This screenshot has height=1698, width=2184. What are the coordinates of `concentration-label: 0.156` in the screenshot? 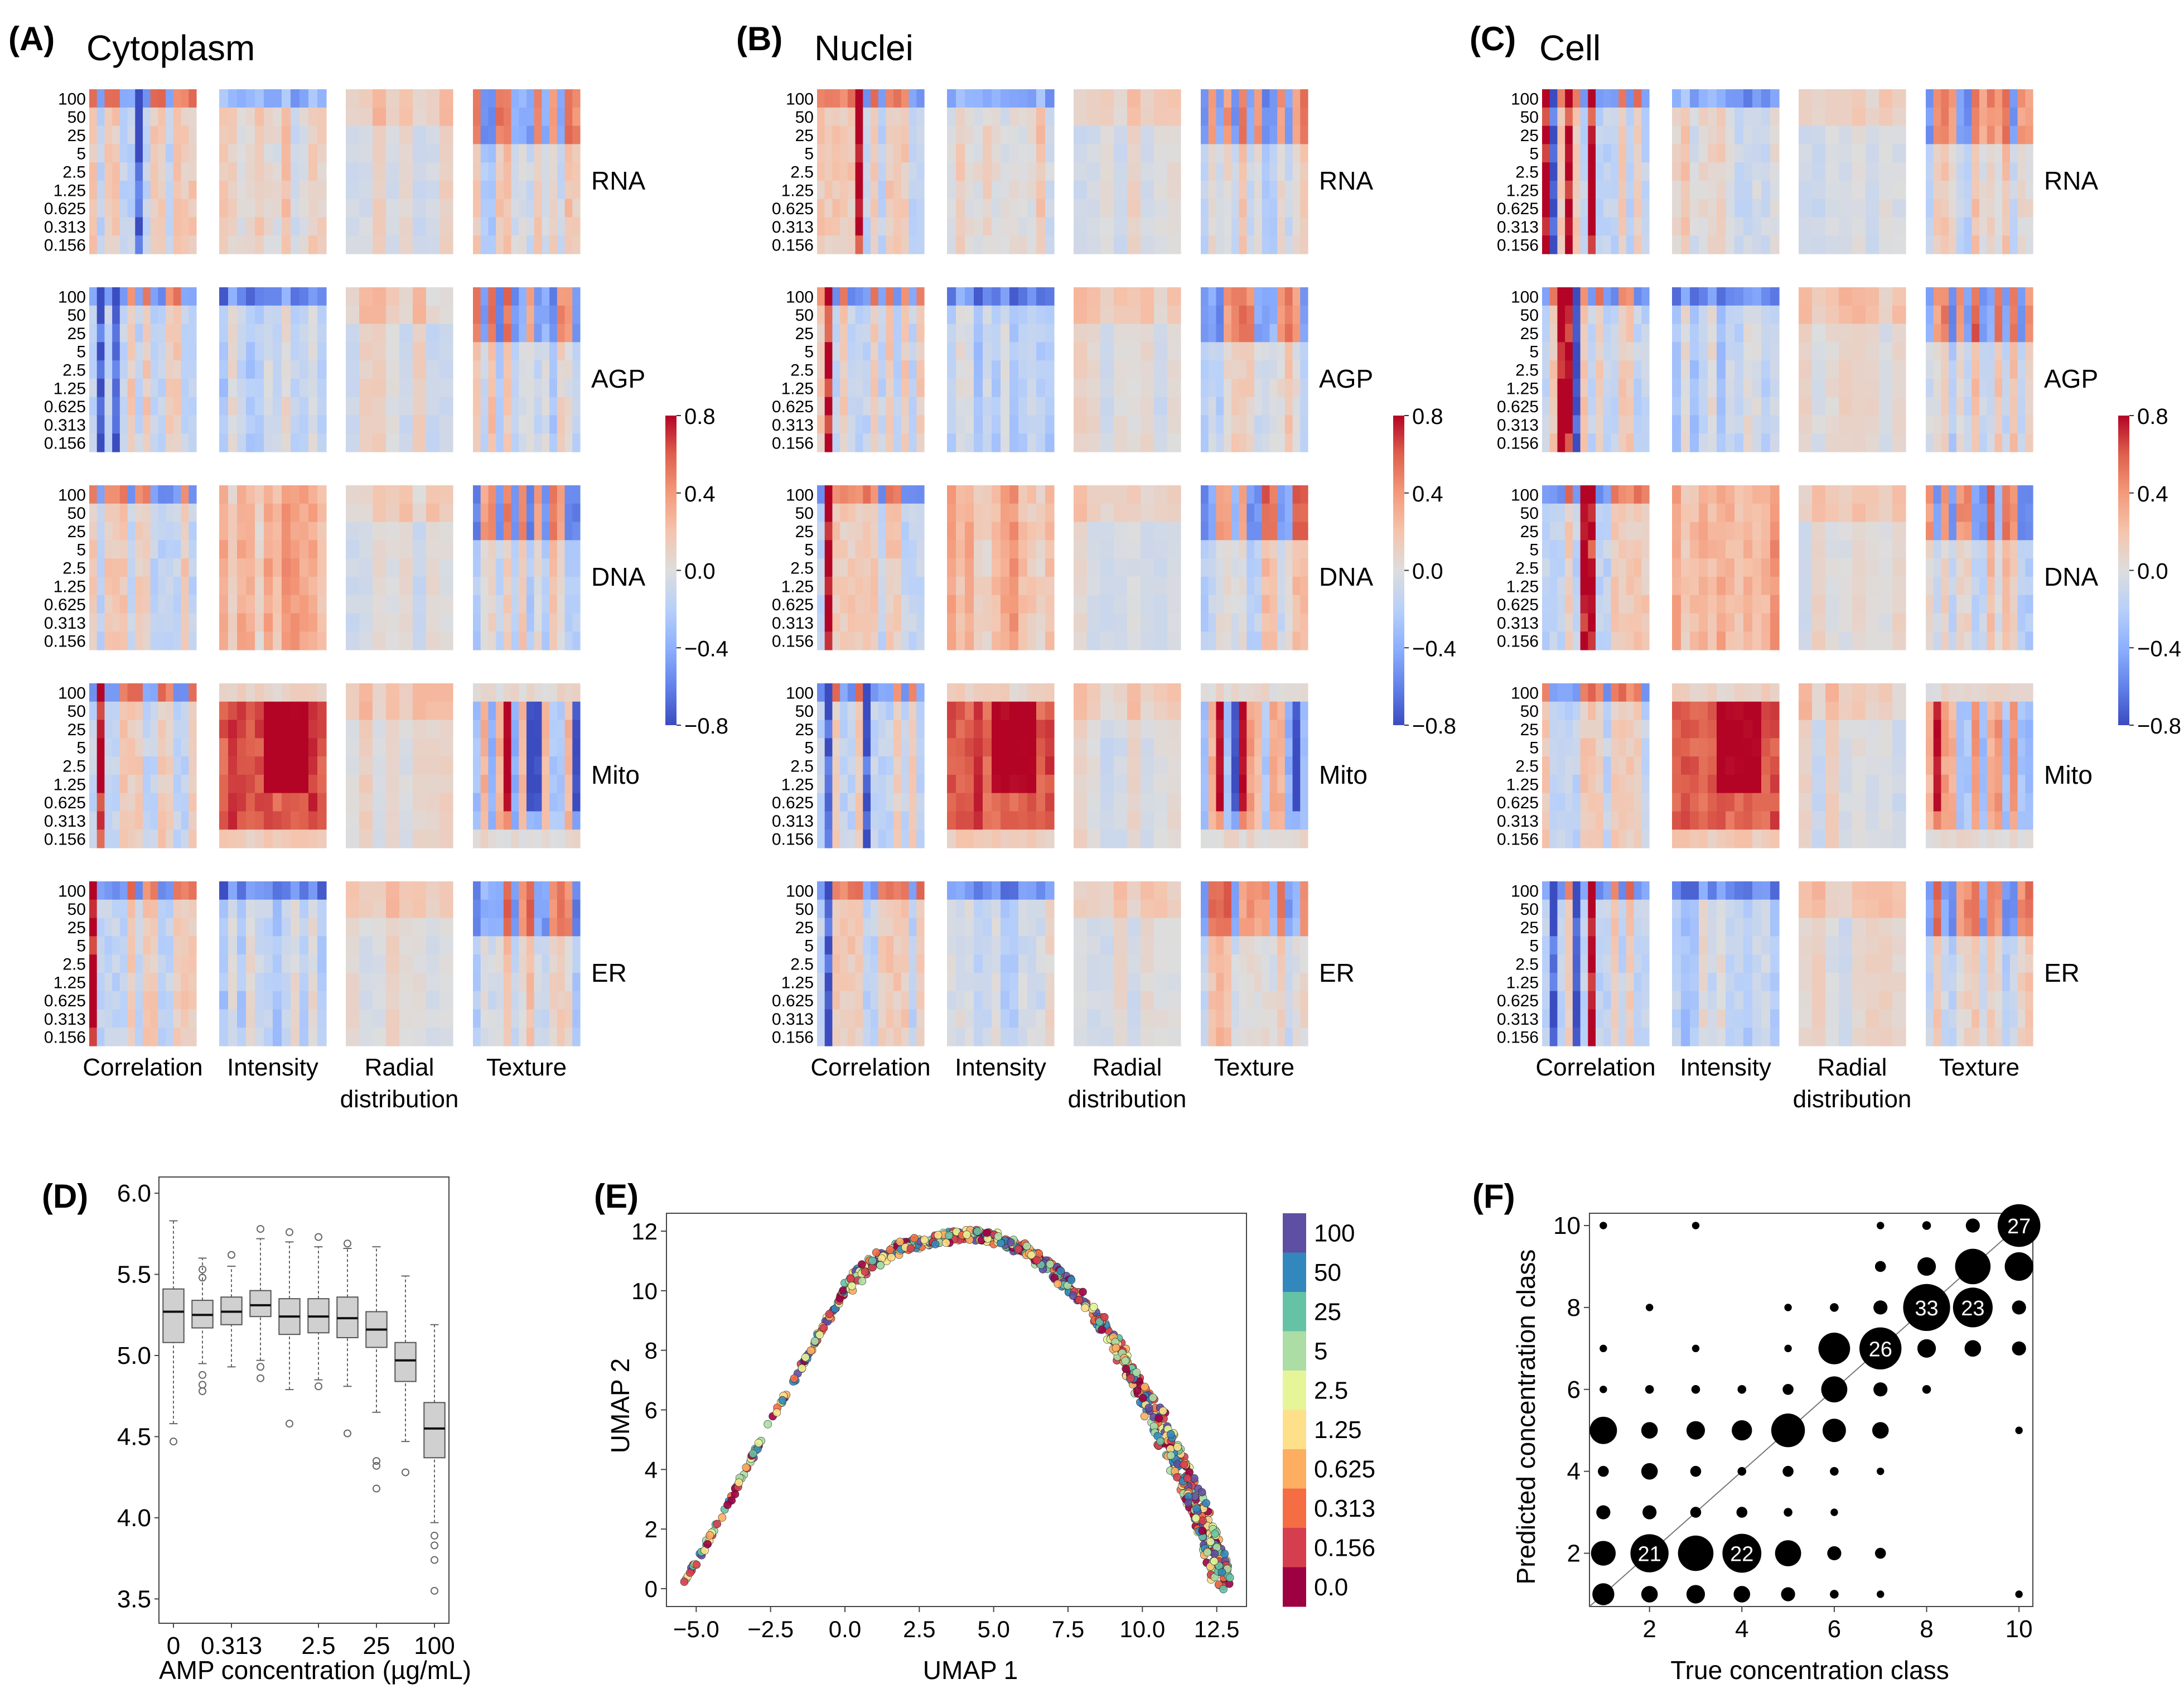 It's located at (65, 444).